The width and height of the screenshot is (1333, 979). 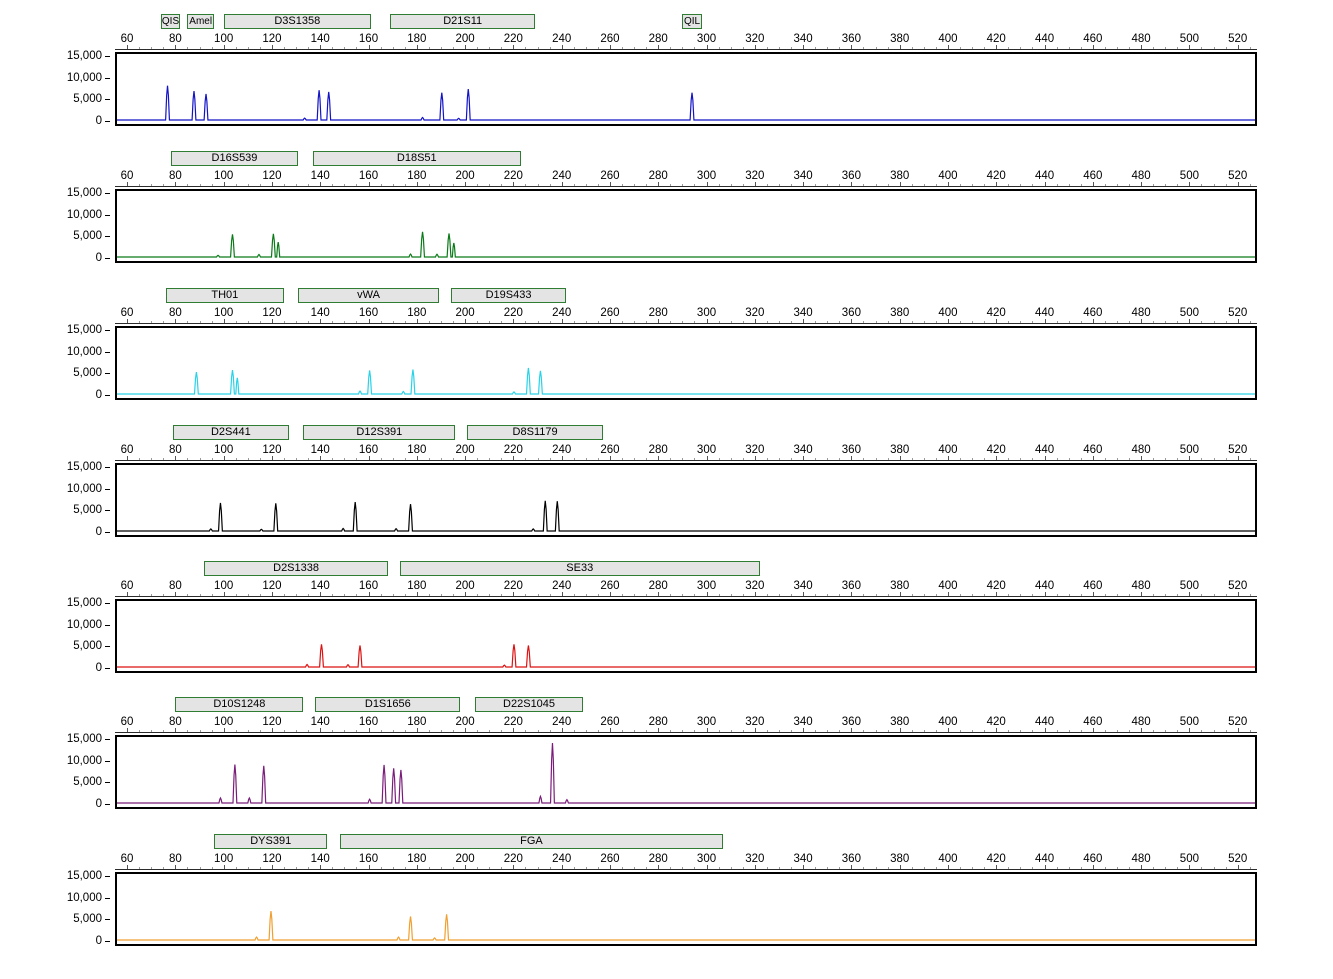 I want to click on plot-area-black, so click(x=686, y=500).